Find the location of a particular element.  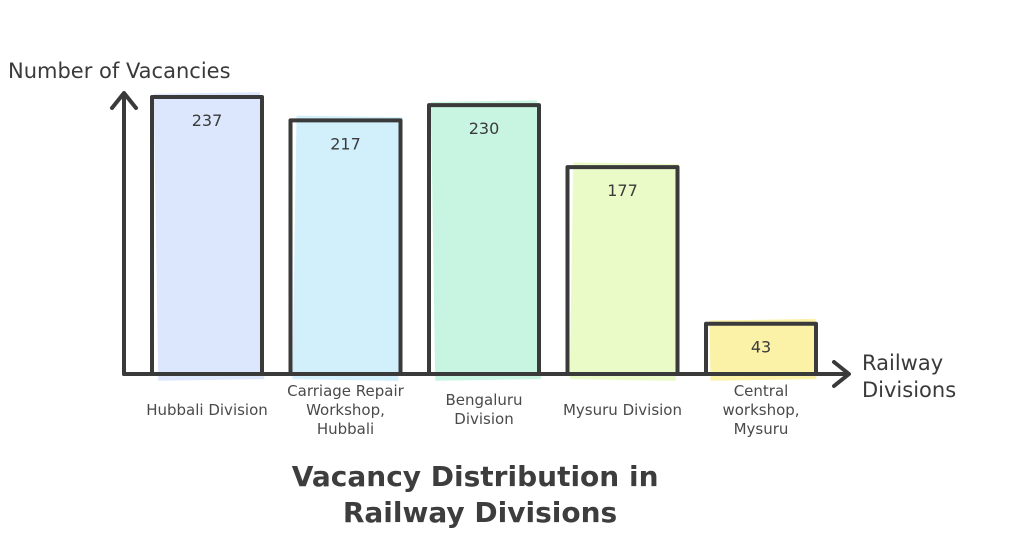

x-axis-arrowhead is located at coordinates (841, 374).